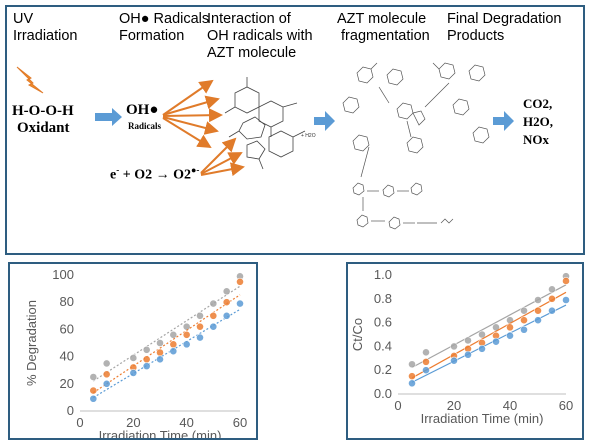 This screenshot has height=446, width=590. I want to click on y-tick-label: 40, so click(67, 356).